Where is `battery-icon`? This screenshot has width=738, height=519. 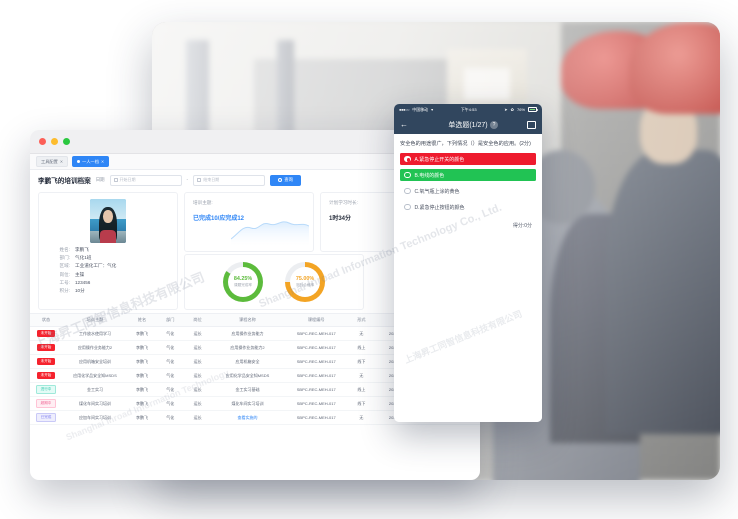
battery-icon is located at coordinates (533, 109).